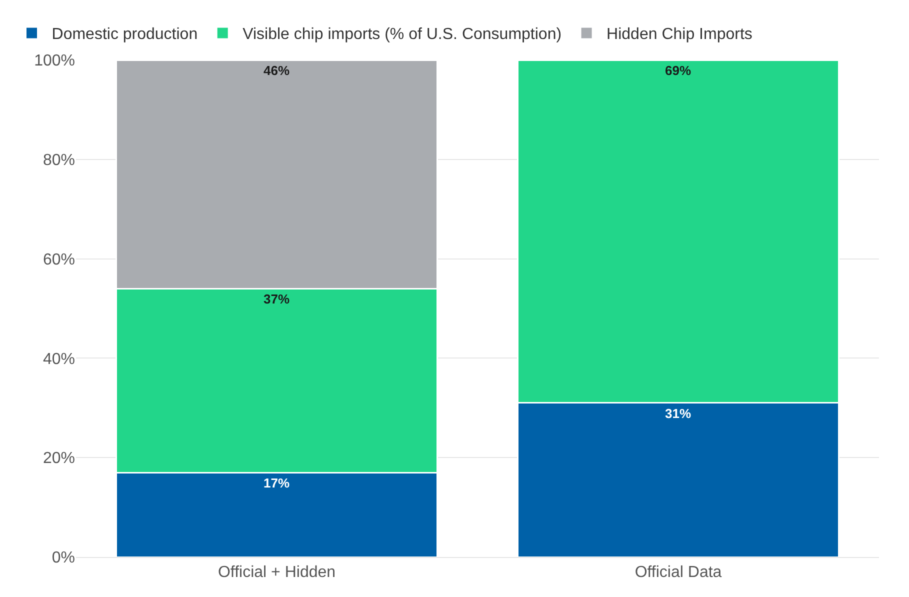 The height and width of the screenshot is (597, 909). What do you see at coordinates (678, 573) in the screenshot?
I see `x-tick-label: Official Data` at bounding box center [678, 573].